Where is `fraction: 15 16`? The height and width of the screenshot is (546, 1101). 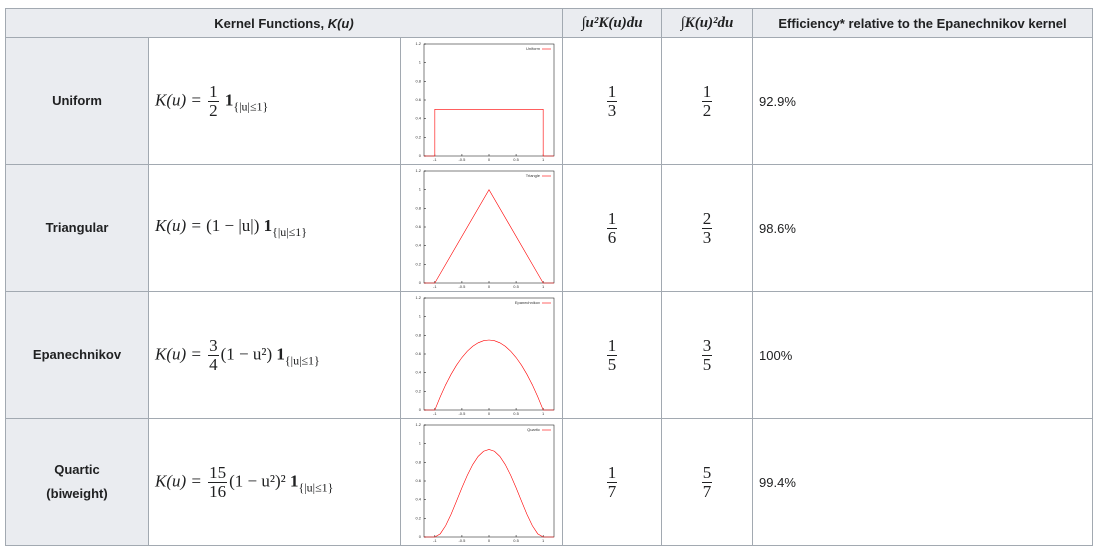
fraction: 15 16 is located at coordinates (218, 481).